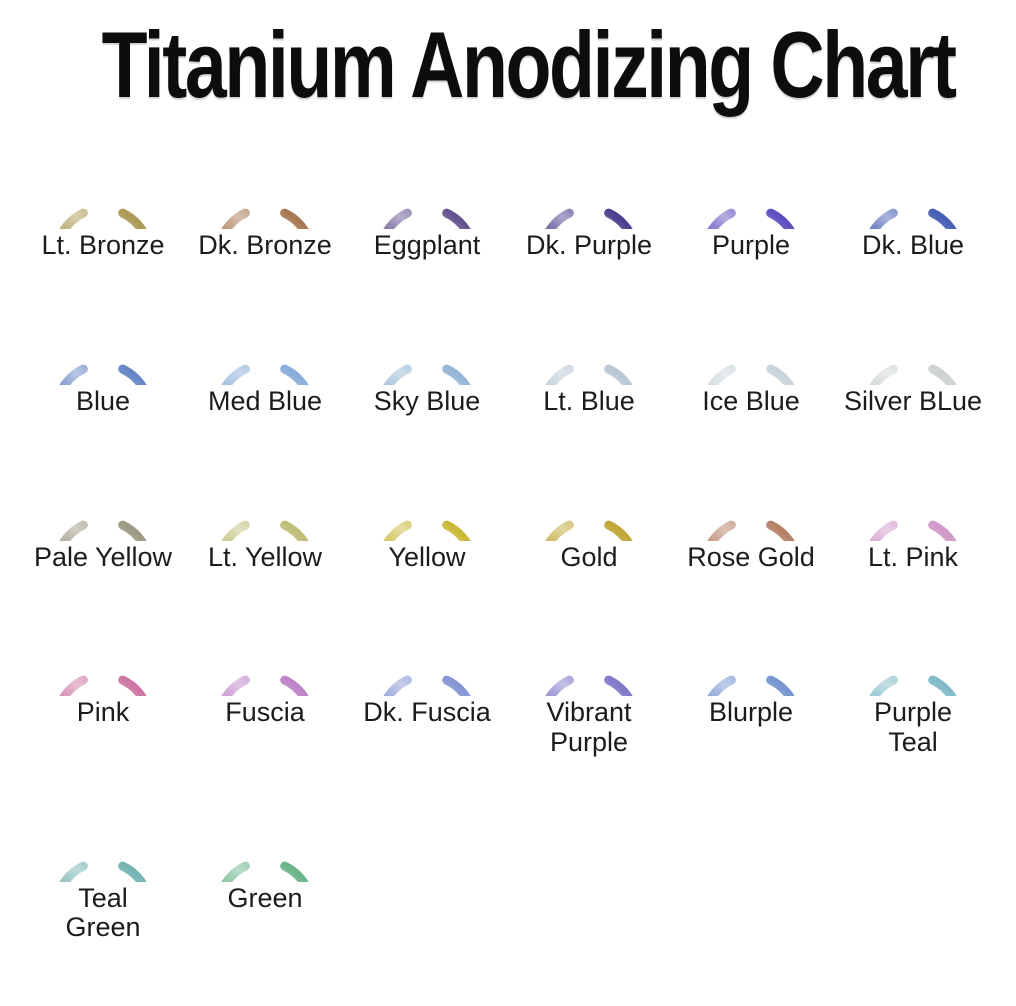 The height and width of the screenshot is (1006, 1016). Describe the element at coordinates (913, 501) in the screenshot. I see `ring-item-lt-pink: Lt. Pink` at that location.